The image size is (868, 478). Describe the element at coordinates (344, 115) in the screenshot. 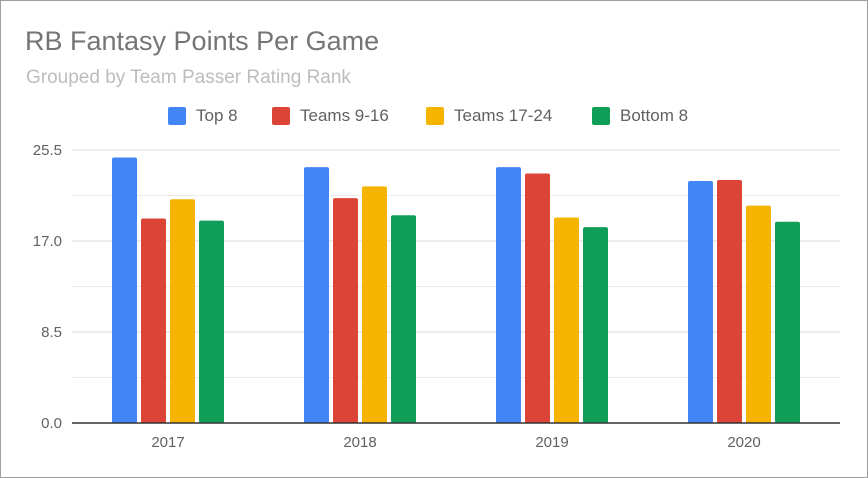

I see `legend-label-teams-9-16: Teams 9-16` at that location.